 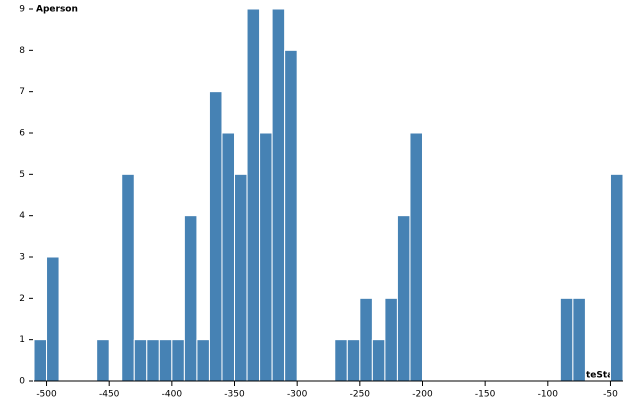 I want to click on y-tick-label: 7, so click(x=22, y=92).